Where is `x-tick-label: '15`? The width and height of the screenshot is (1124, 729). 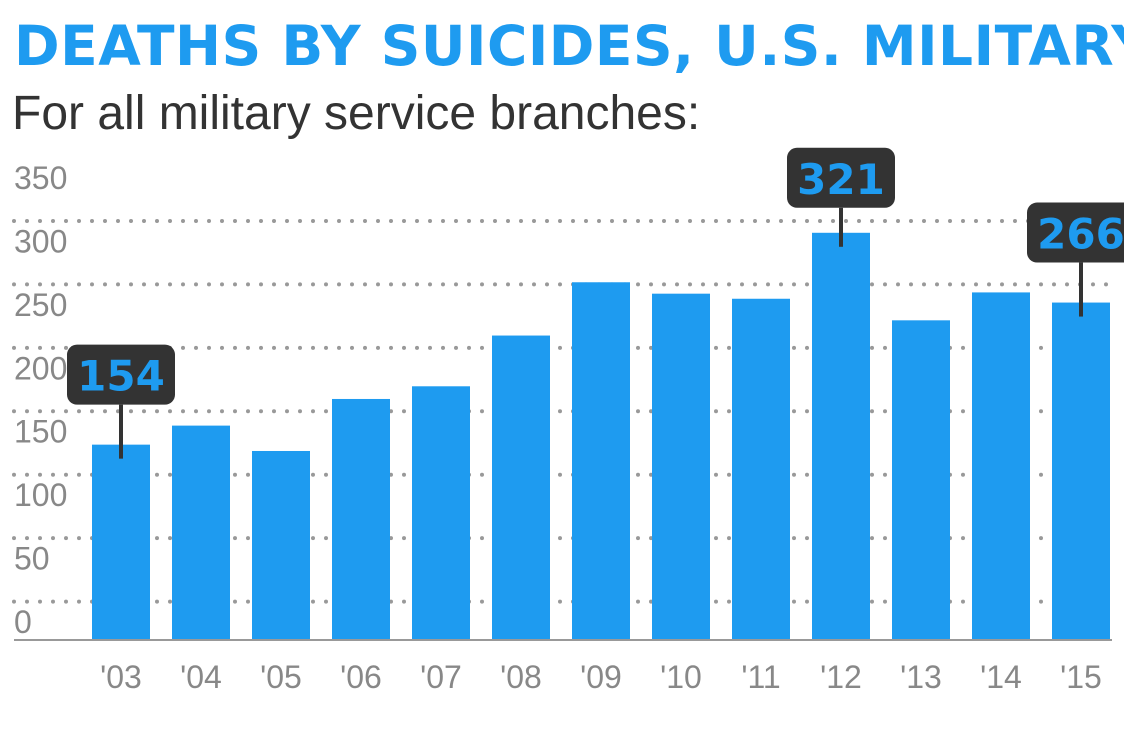
x-tick-label: '15 is located at coordinates (1081, 677).